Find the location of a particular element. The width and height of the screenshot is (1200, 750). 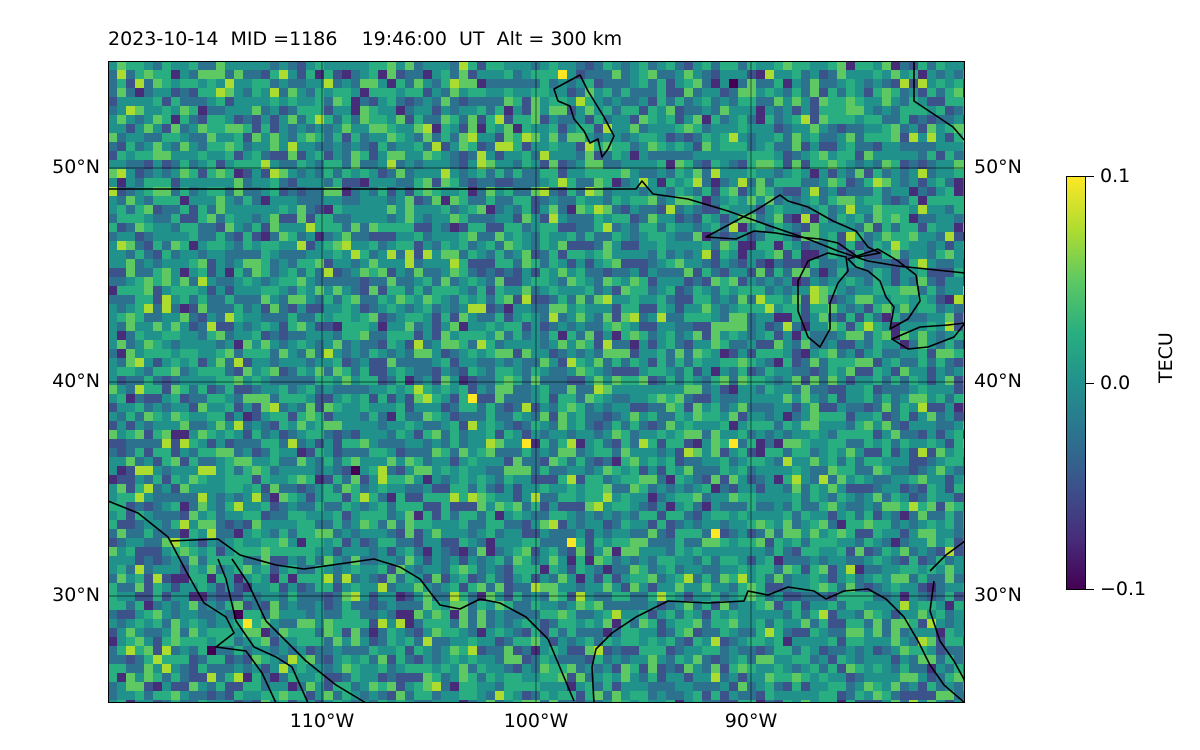

gulf-of-california is located at coordinates (299, 630).